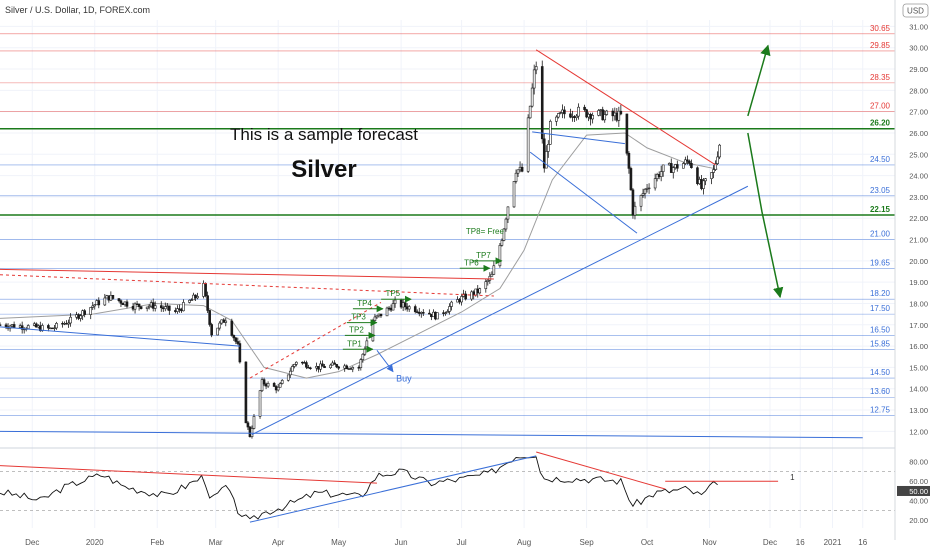 The image size is (932, 550). What do you see at coordinates (392, 293) in the screenshot?
I see `tp-label: TP5` at bounding box center [392, 293].